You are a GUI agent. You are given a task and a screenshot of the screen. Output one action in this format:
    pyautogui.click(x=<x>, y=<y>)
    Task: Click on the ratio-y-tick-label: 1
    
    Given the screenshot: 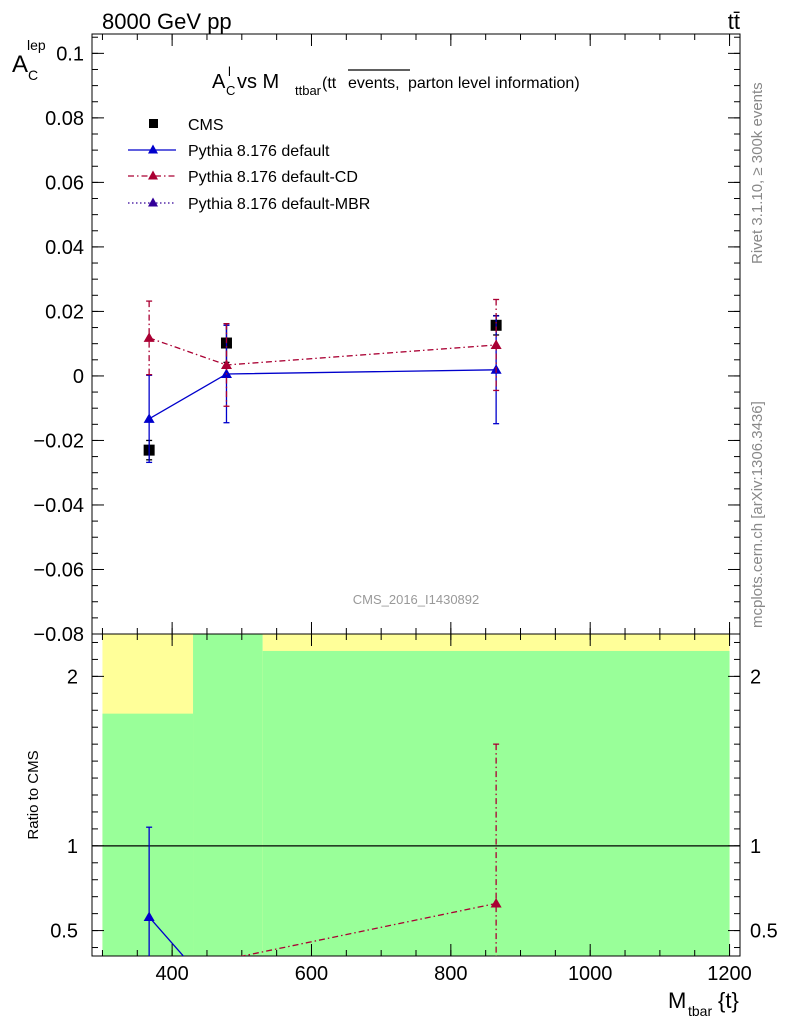 What is the action you would take?
    pyautogui.click(x=72, y=847)
    